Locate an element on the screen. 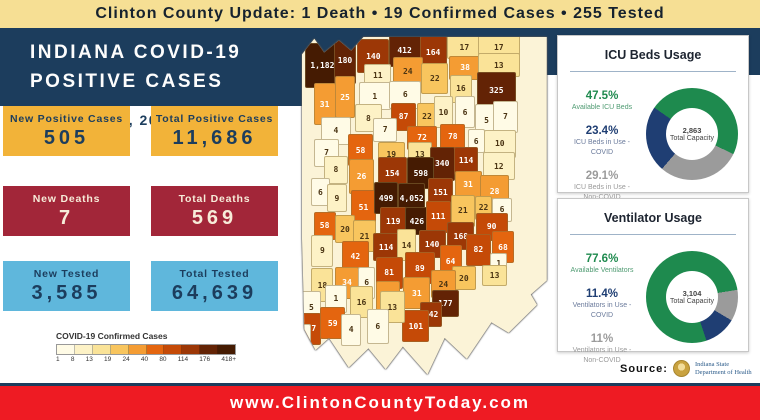 The height and width of the screenshot is (420, 760). county-cell: 51 is located at coordinates (363, 207).